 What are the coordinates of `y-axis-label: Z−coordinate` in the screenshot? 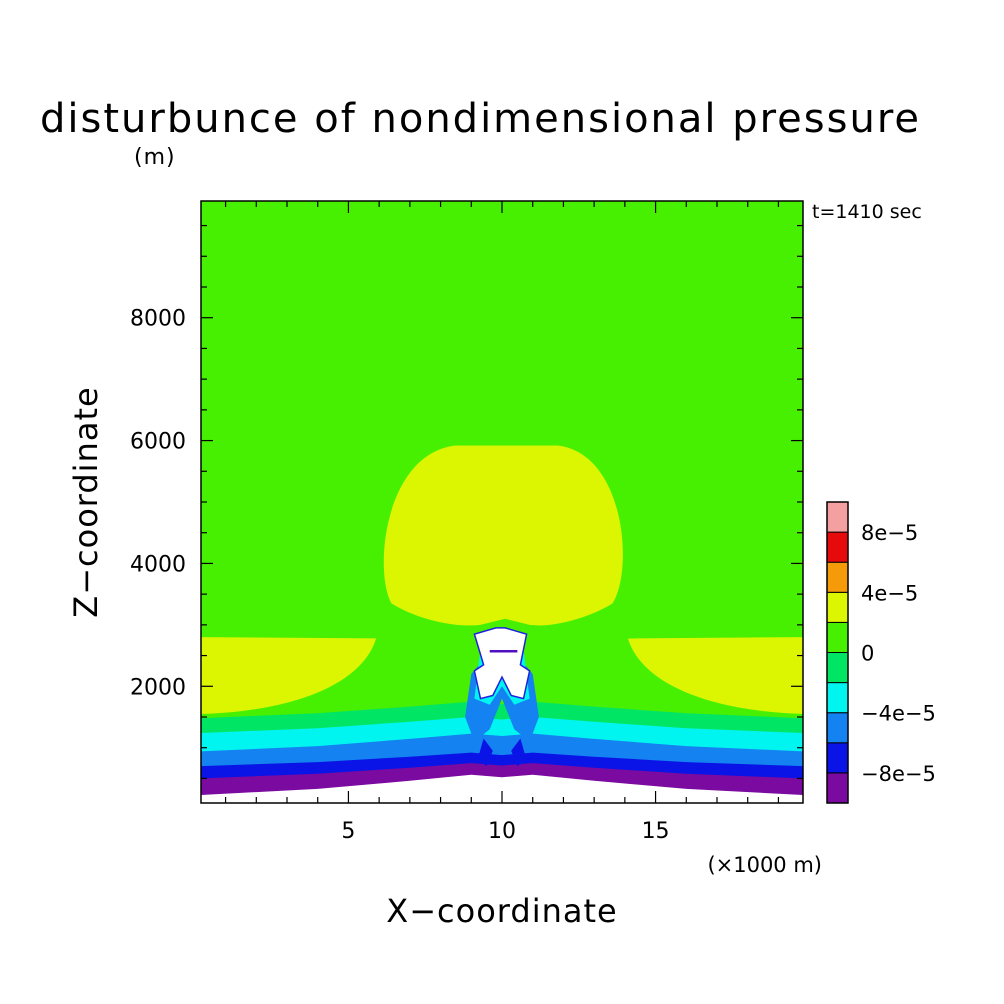 It's located at (86, 501).